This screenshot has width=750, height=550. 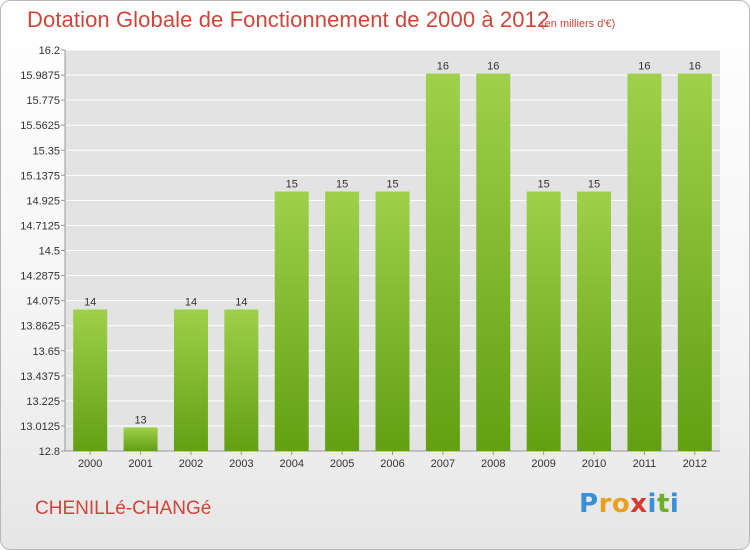 I want to click on y-tick-label: 12.8, so click(x=49, y=452).